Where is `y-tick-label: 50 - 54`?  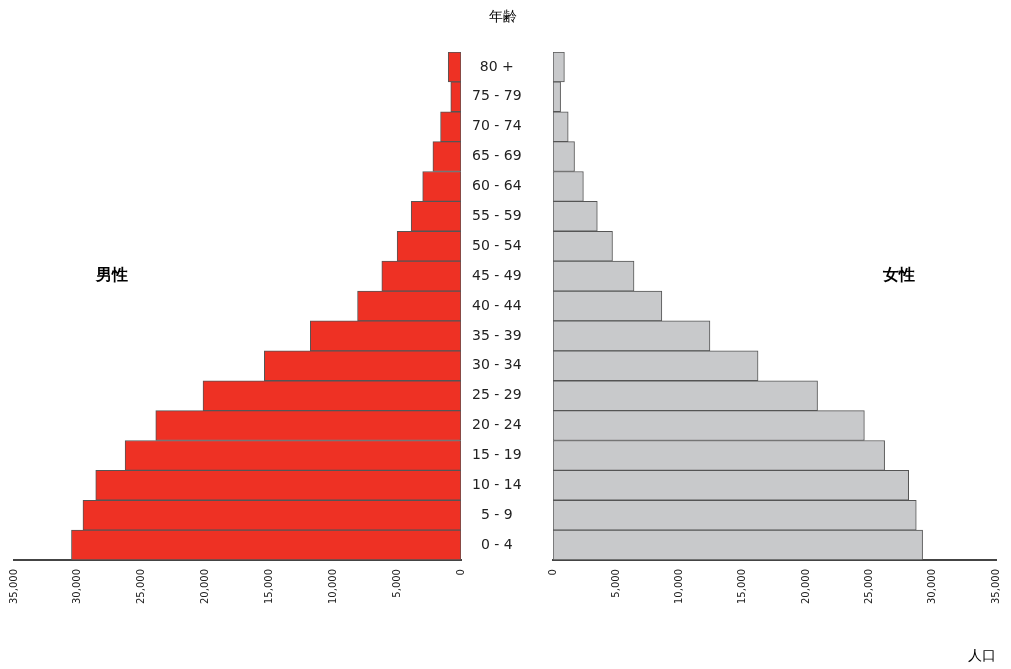 y-tick-label: 50 - 54 is located at coordinates (496, 244).